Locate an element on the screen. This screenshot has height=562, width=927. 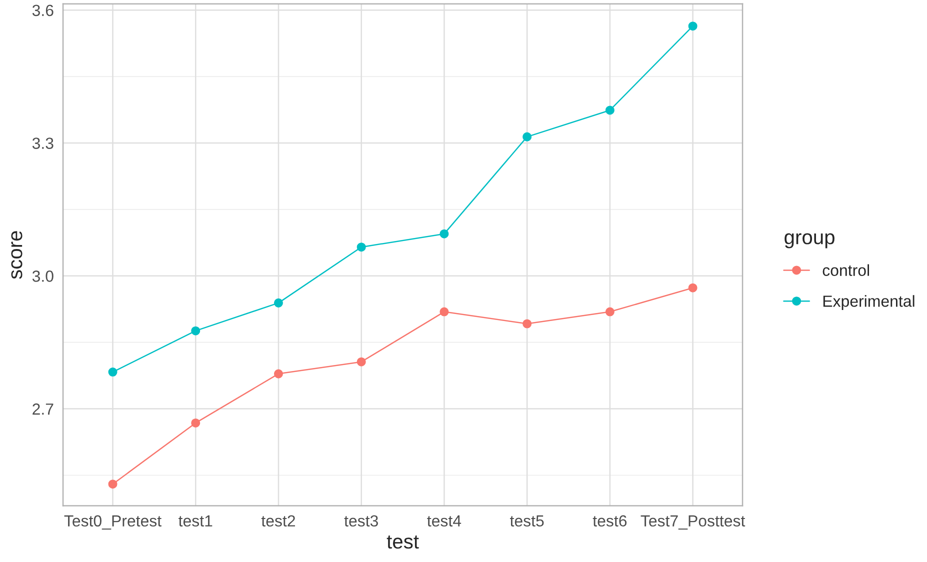
x-axis-title: test is located at coordinates (402, 542).